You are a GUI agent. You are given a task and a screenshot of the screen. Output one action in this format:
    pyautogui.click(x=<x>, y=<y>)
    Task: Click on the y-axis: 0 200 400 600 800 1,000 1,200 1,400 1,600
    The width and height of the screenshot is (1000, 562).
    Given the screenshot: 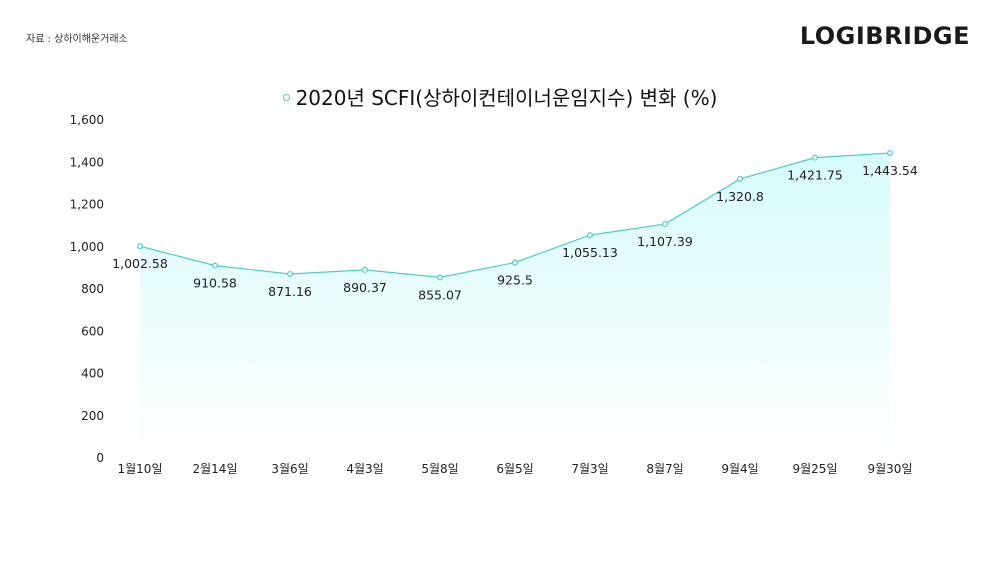 What is the action you would take?
    pyautogui.click(x=87, y=289)
    